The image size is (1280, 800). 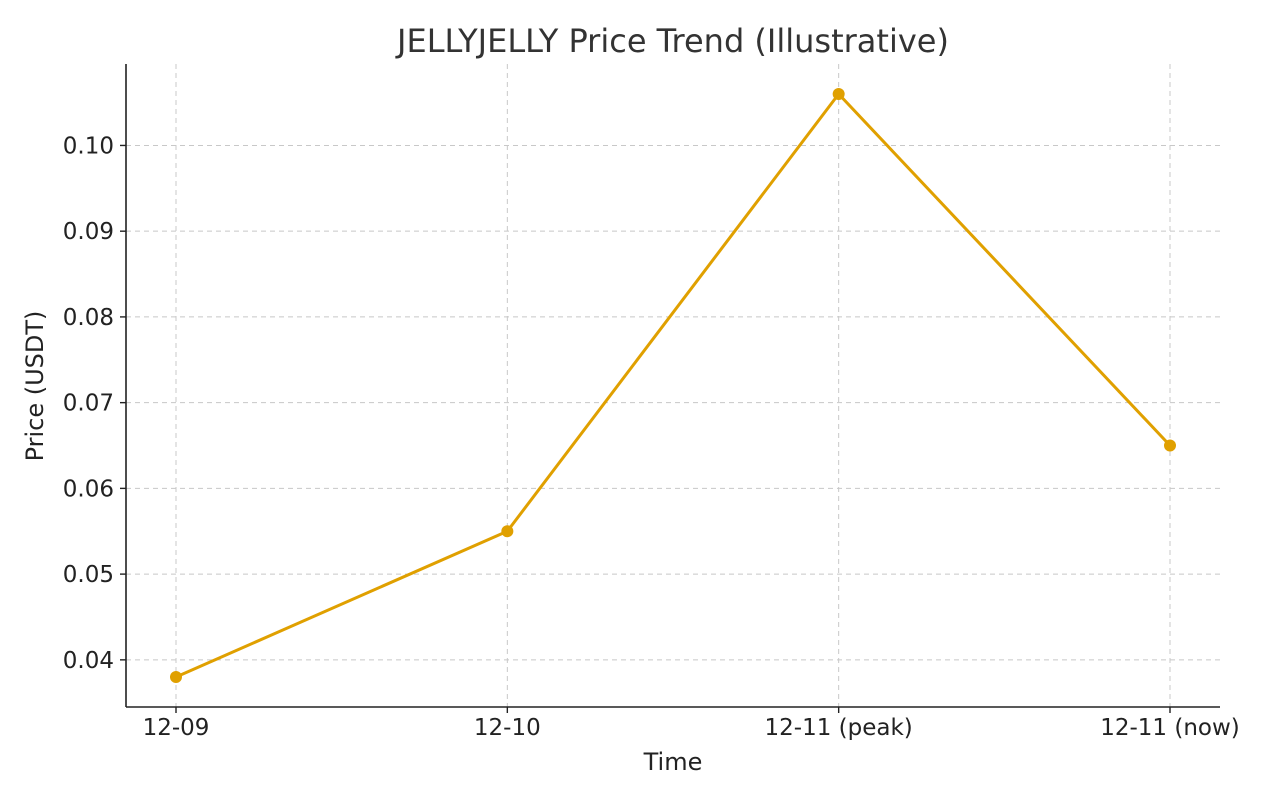 I want to click on x-tick-label: 12-11 (now), so click(x=1170, y=728).